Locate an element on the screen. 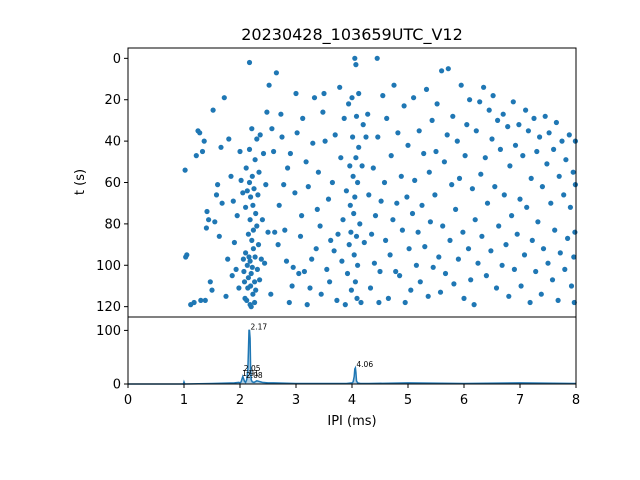  y-tick-label: 0 is located at coordinates (117, 59).